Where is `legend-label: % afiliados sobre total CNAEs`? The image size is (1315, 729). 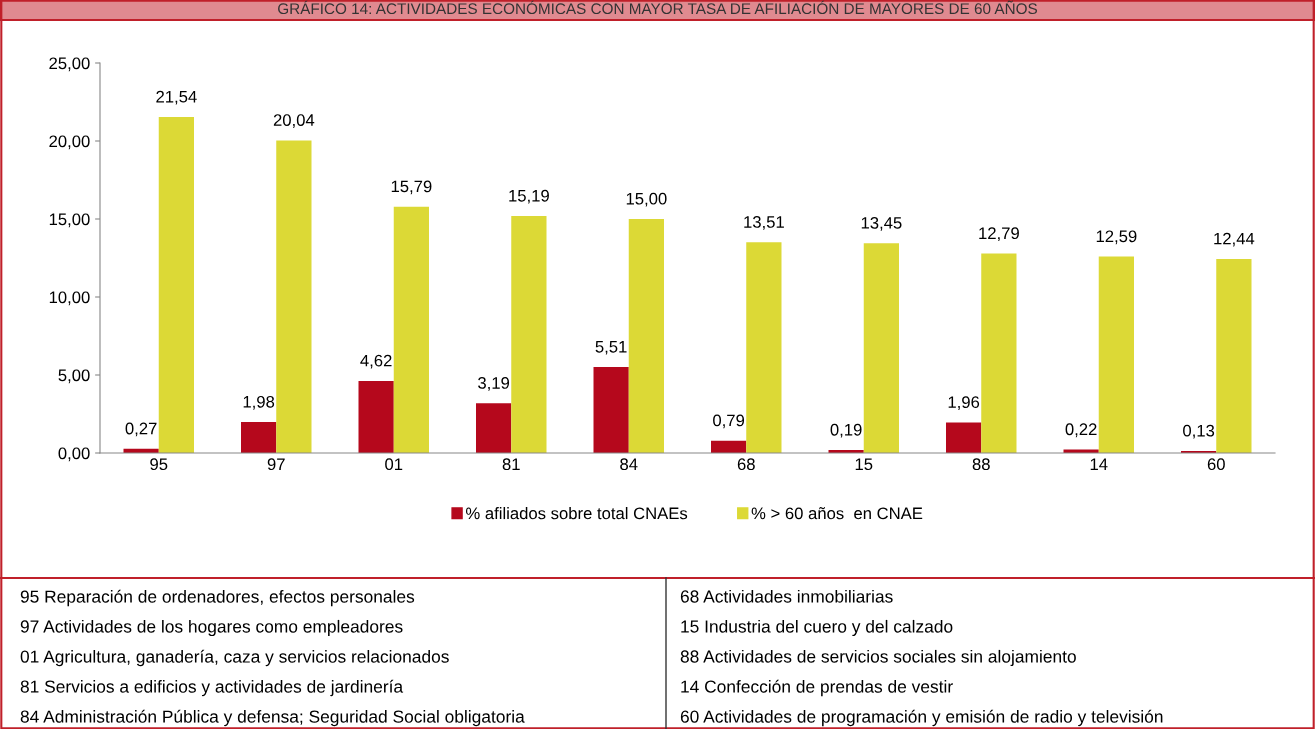 legend-label: % afiliados sobre total CNAEs is located at coordinates (577, 513).